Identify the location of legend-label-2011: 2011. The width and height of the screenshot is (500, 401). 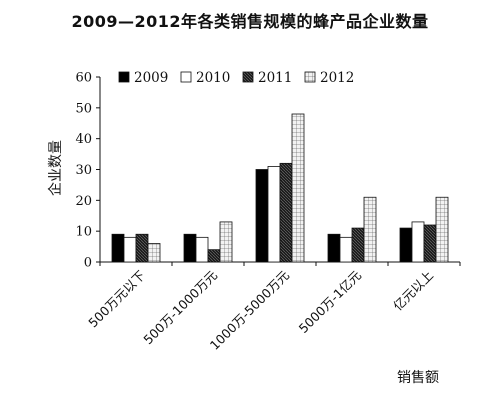
(275, 78).